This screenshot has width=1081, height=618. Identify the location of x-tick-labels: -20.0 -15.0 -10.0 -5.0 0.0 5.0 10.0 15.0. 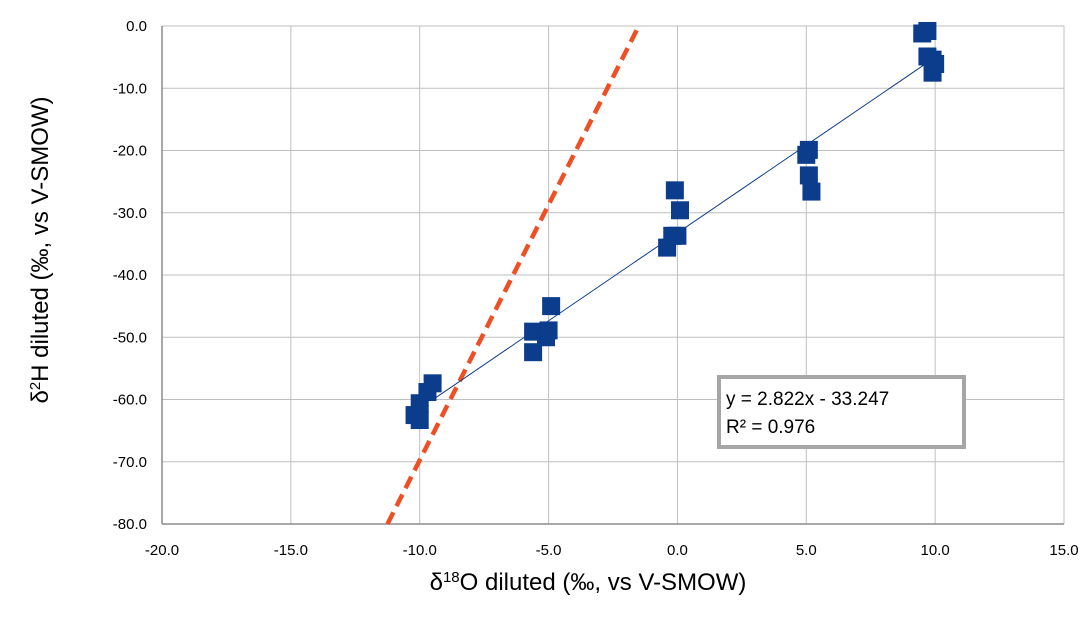
(612, 550).